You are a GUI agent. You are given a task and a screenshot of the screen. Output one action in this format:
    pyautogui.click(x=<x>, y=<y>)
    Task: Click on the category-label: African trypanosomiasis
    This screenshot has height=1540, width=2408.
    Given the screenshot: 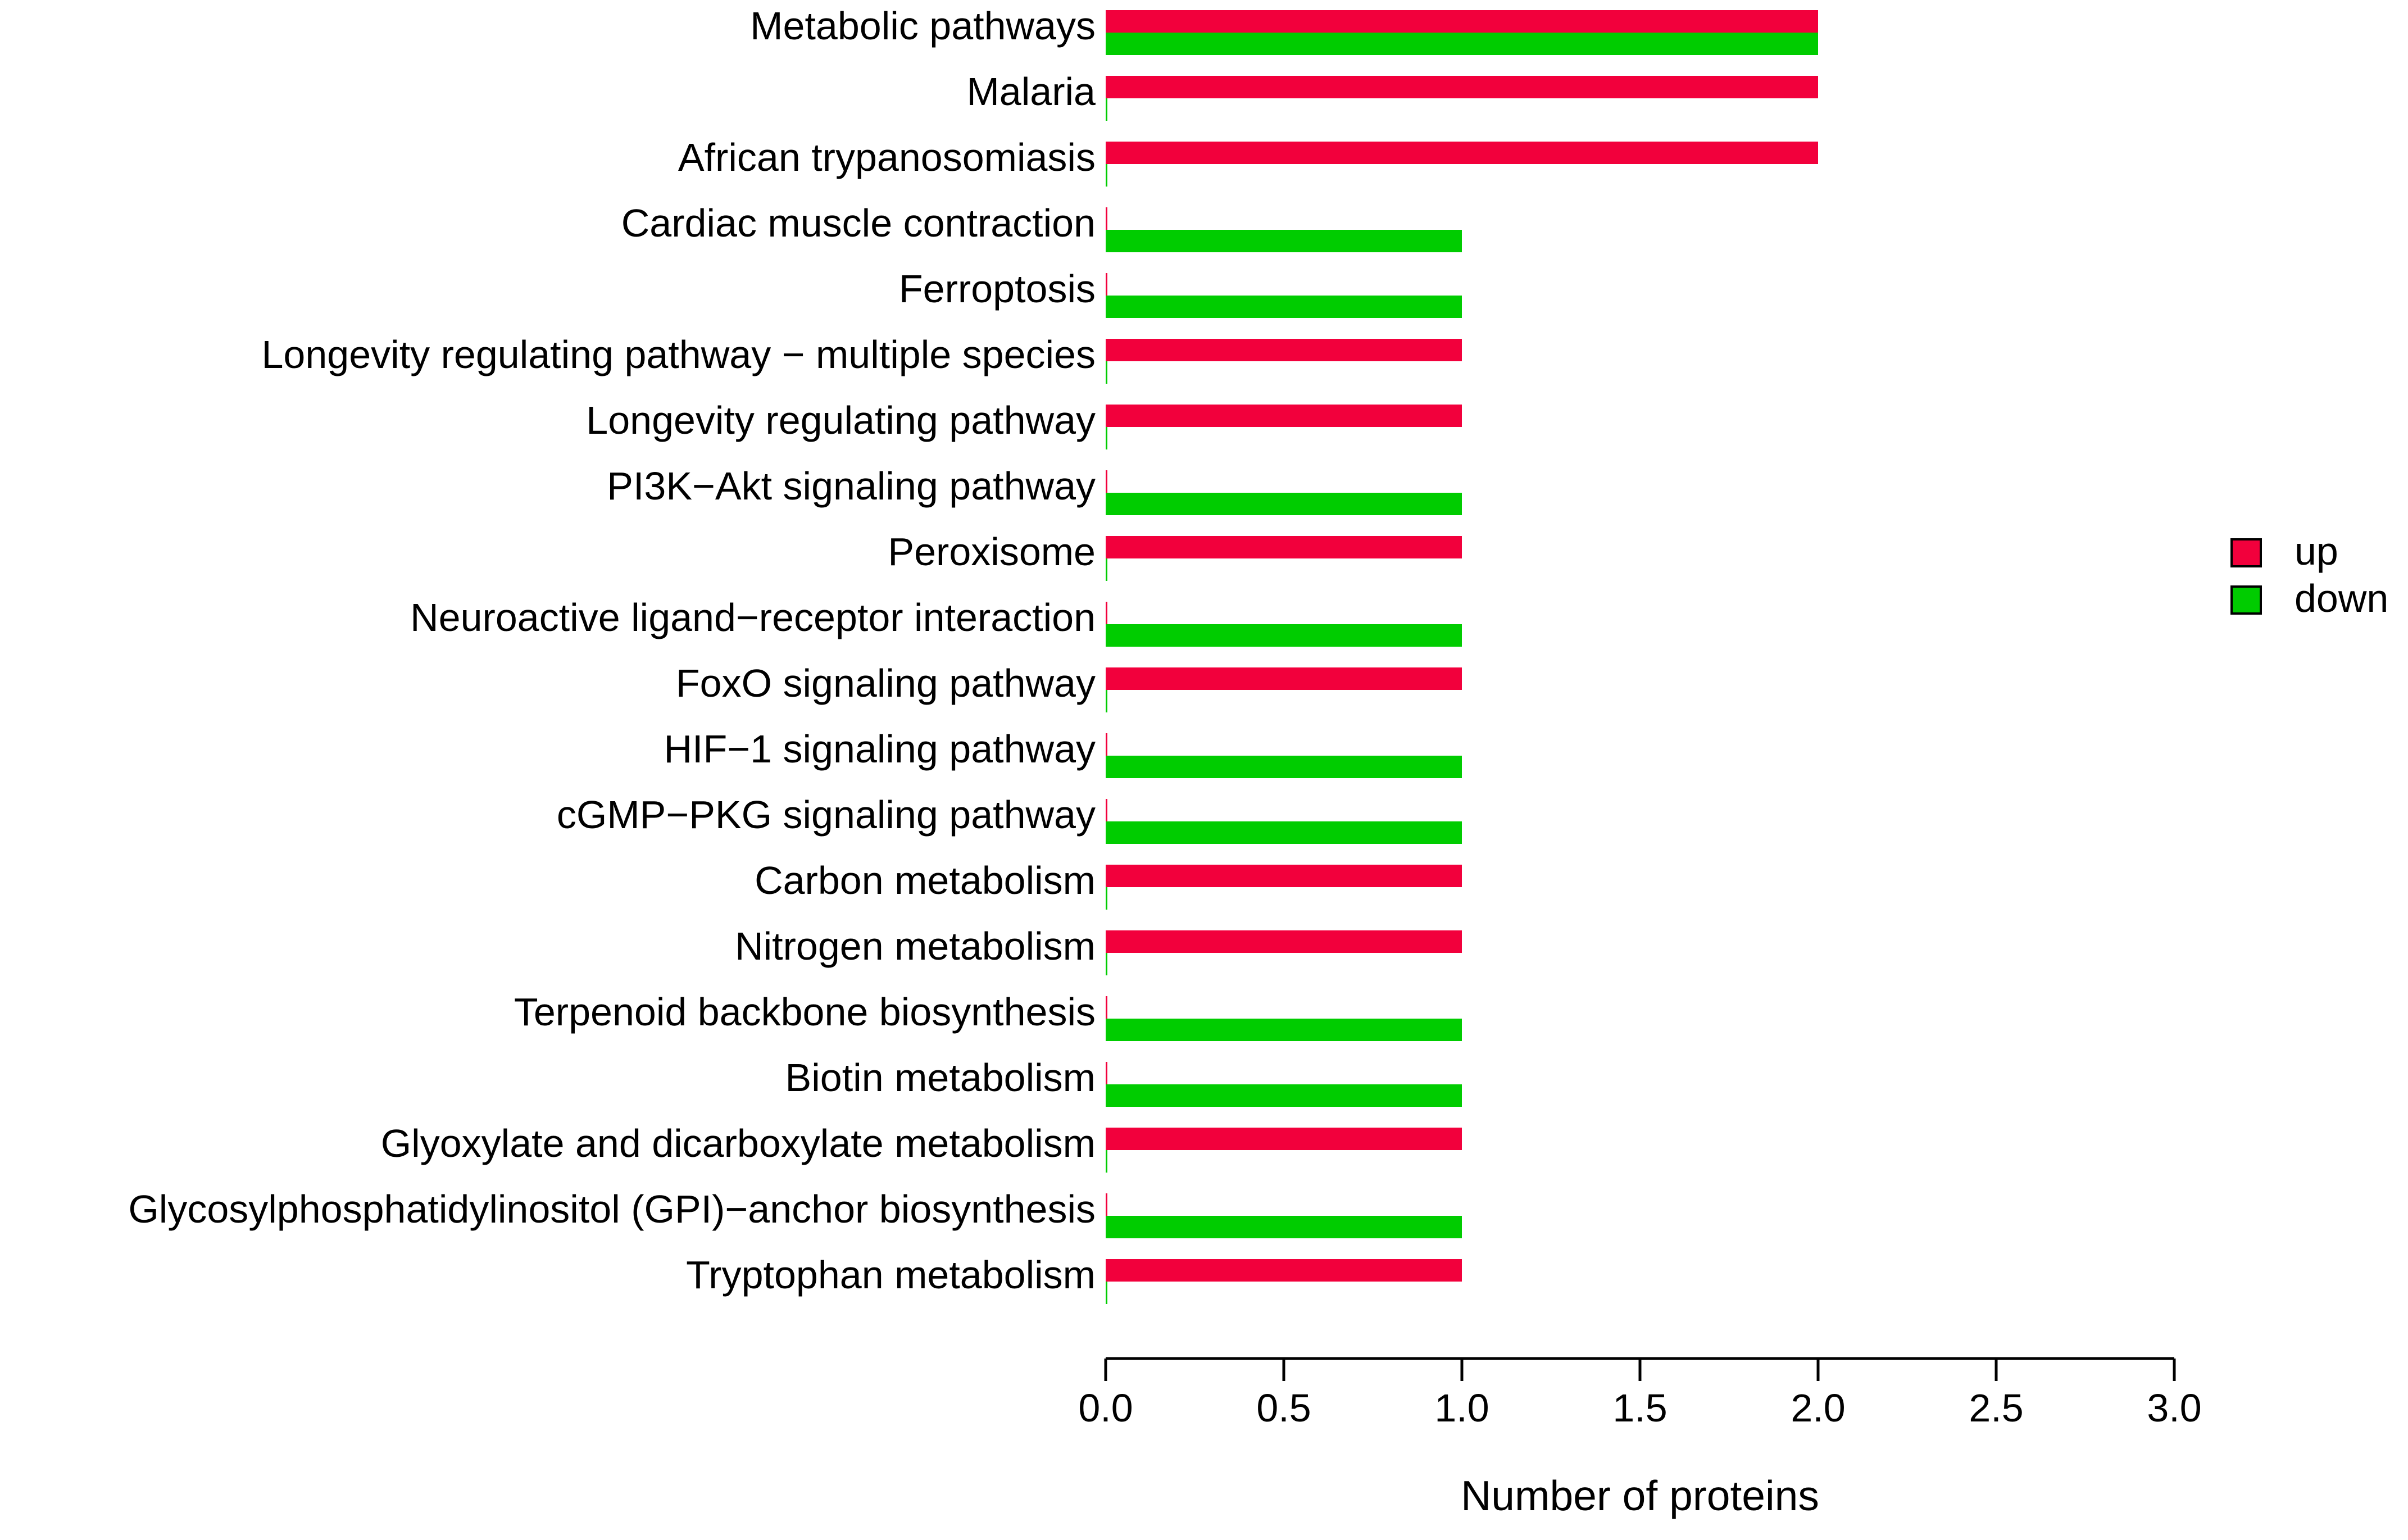 What is the action you would take?
    pyautogui.click(x=887, y=157)
    